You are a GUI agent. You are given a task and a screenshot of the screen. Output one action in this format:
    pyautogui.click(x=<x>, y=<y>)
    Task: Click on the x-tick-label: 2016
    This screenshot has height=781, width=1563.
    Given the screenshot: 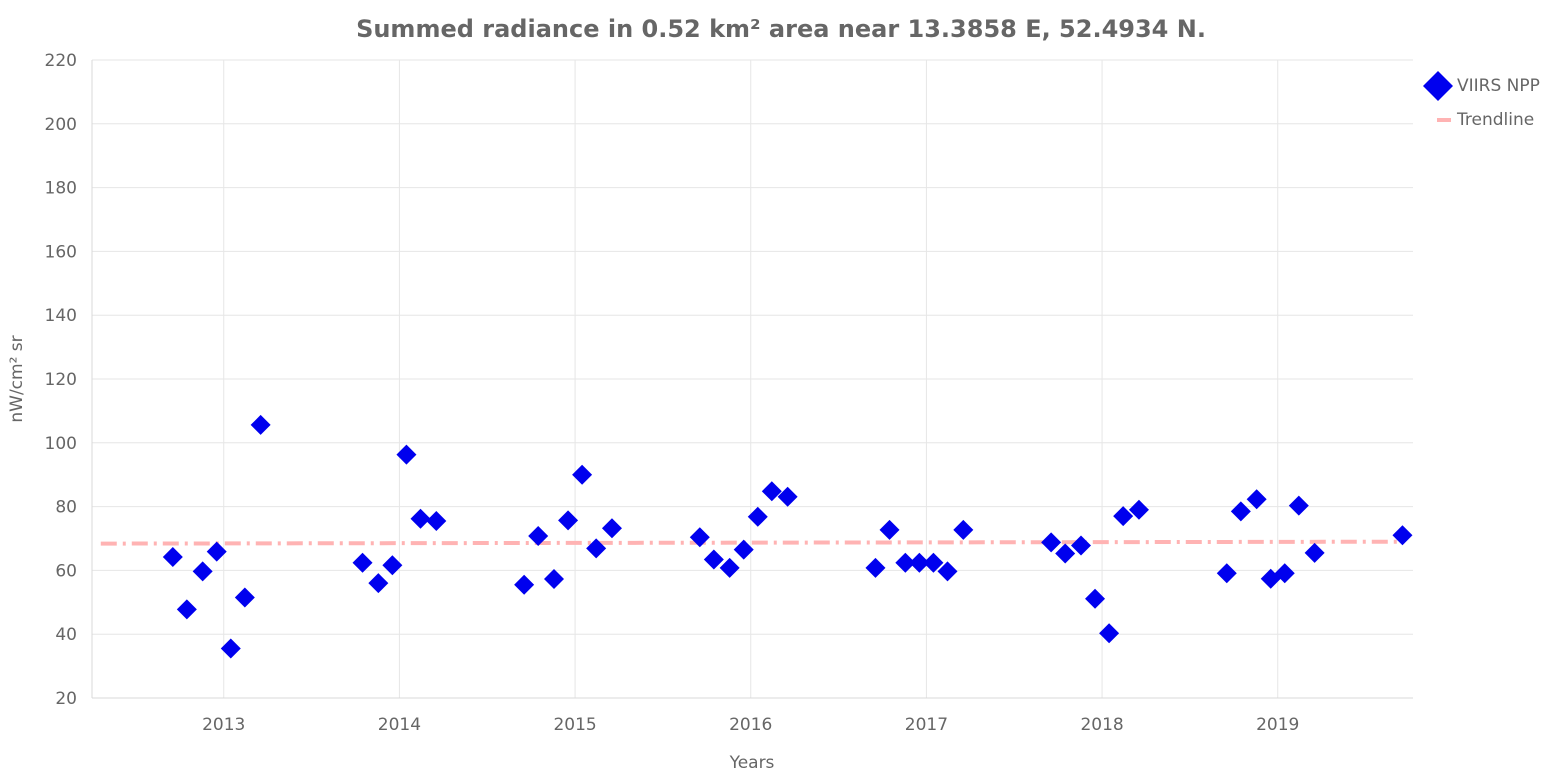 What is the action you would take?
    pyautogui.click(x=750, y=725)
    